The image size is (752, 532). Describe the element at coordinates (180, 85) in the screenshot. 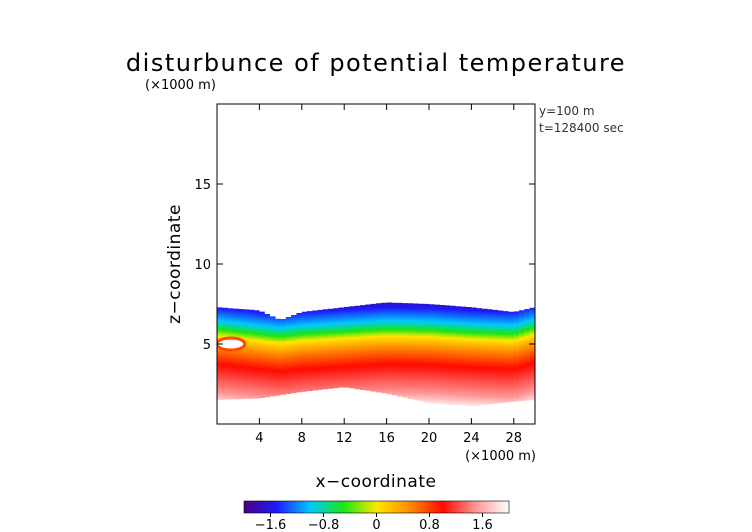

I see `y-unit-label: (×1000 m)` at that location.